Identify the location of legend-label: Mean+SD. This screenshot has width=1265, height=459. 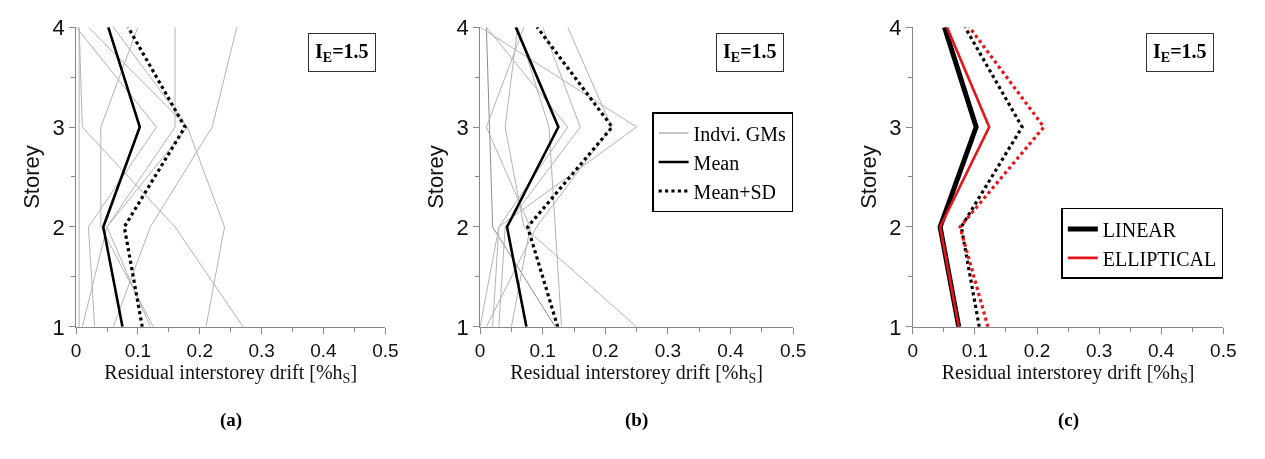
(734, 191).